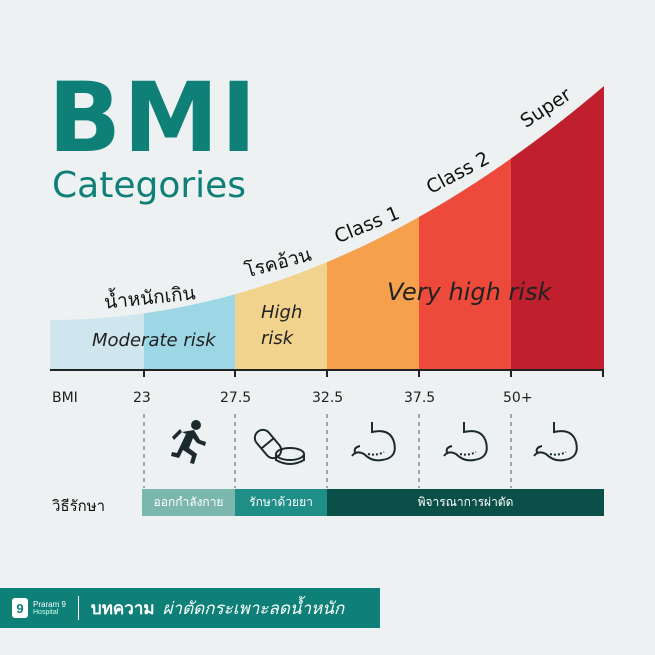 Image resolution: width=655 pixels, height=655 pixels. I want to click on page-title: BMI, so click(153, 118).